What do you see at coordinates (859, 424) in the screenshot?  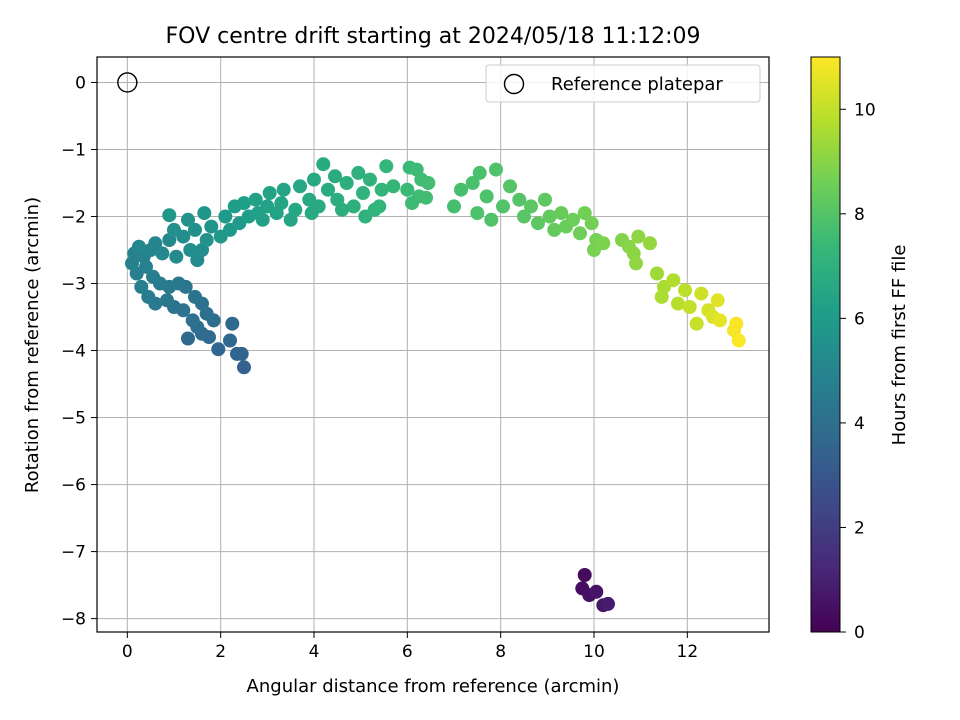 I see `colorbar-tick-label: 4` at bounding box center [859, 424].